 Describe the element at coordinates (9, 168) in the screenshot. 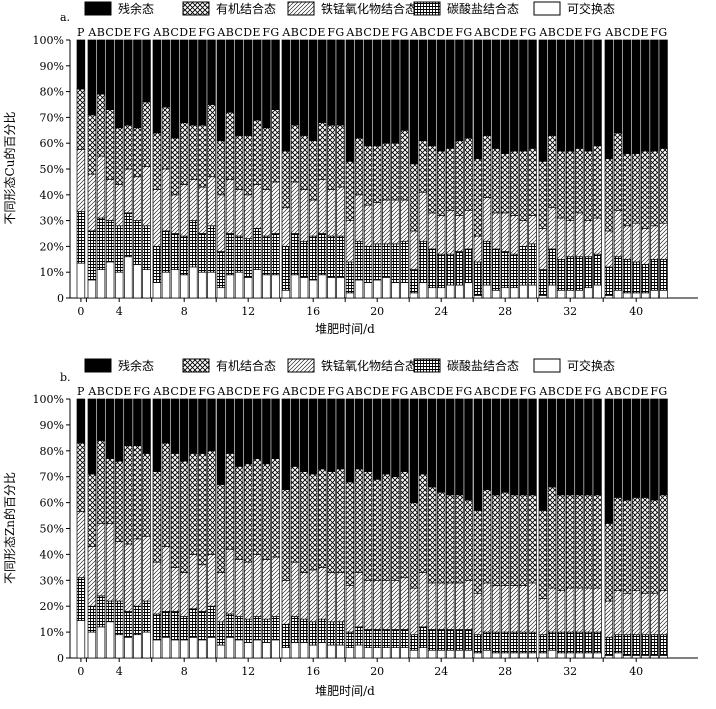

I see `y-axis-title-a: 不同形态Cu的百分比` at that location.